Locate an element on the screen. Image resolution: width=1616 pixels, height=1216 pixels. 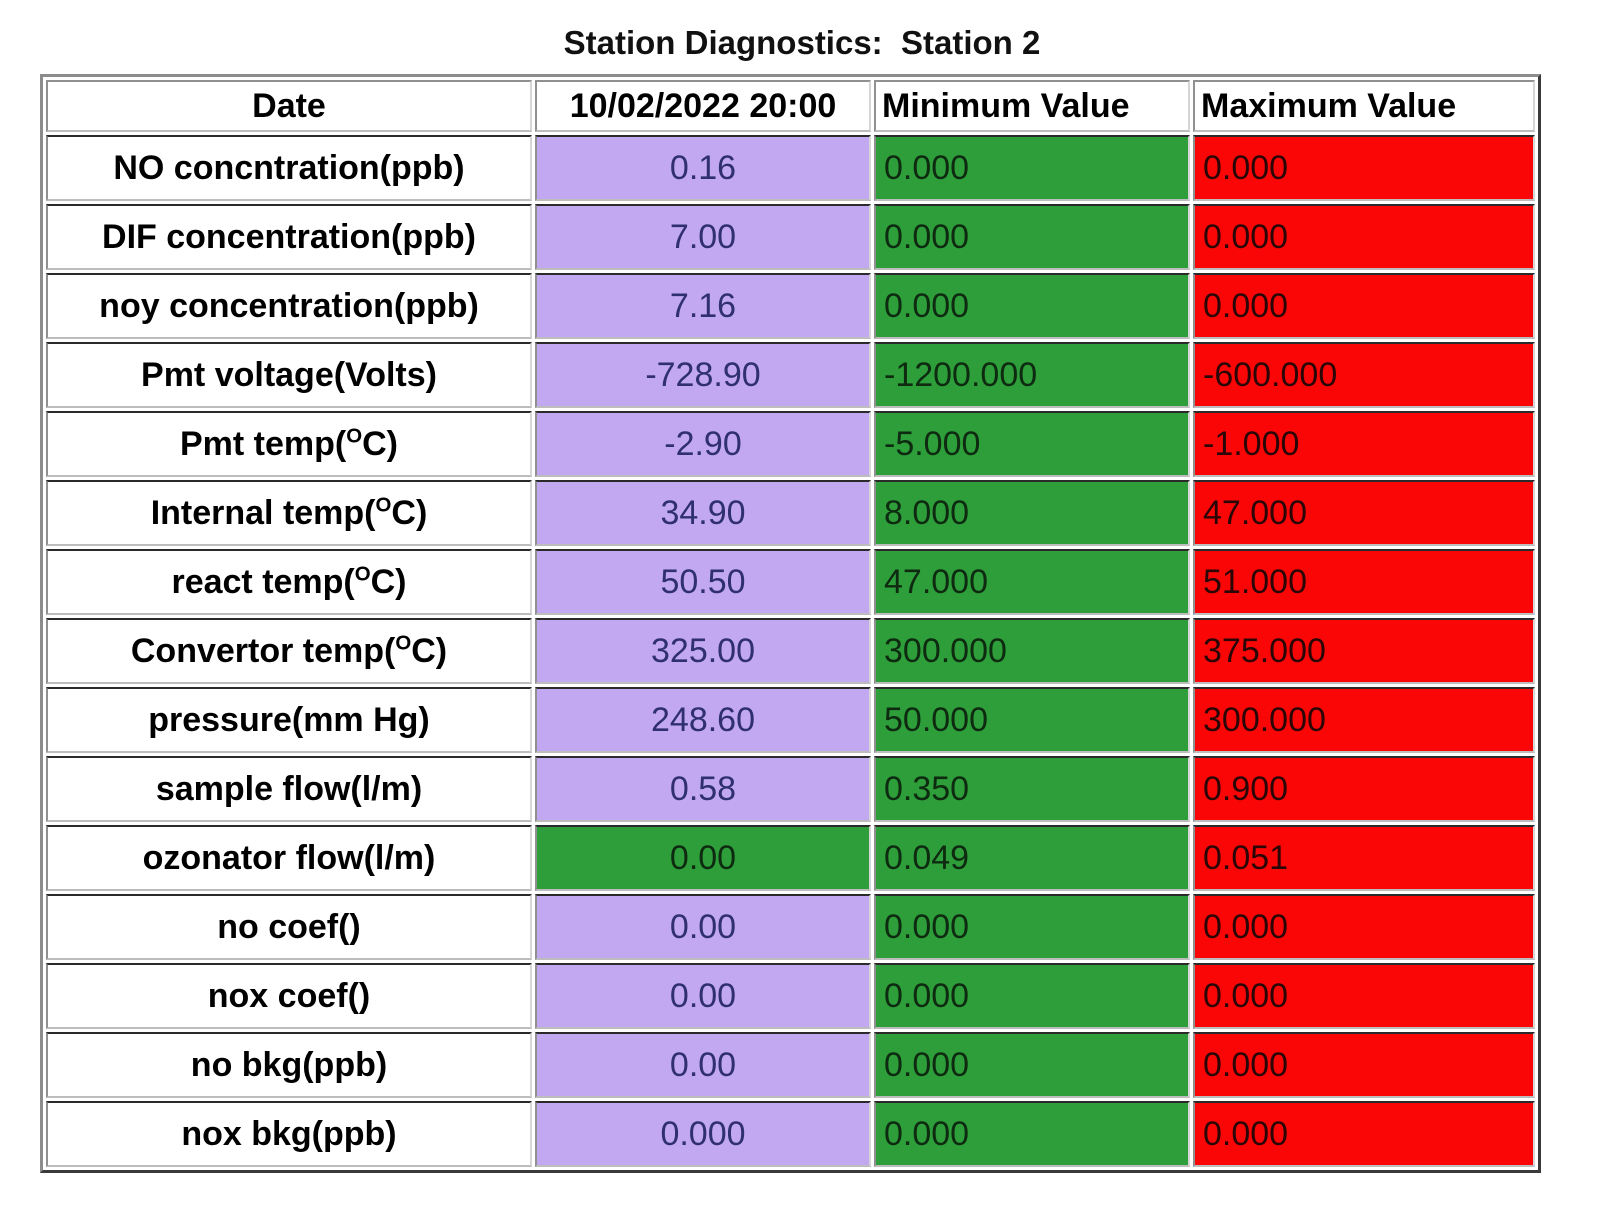
table-row: noy concentration(ppb) 7.16 0.000 0.000 is located at coordinates (790, 306).